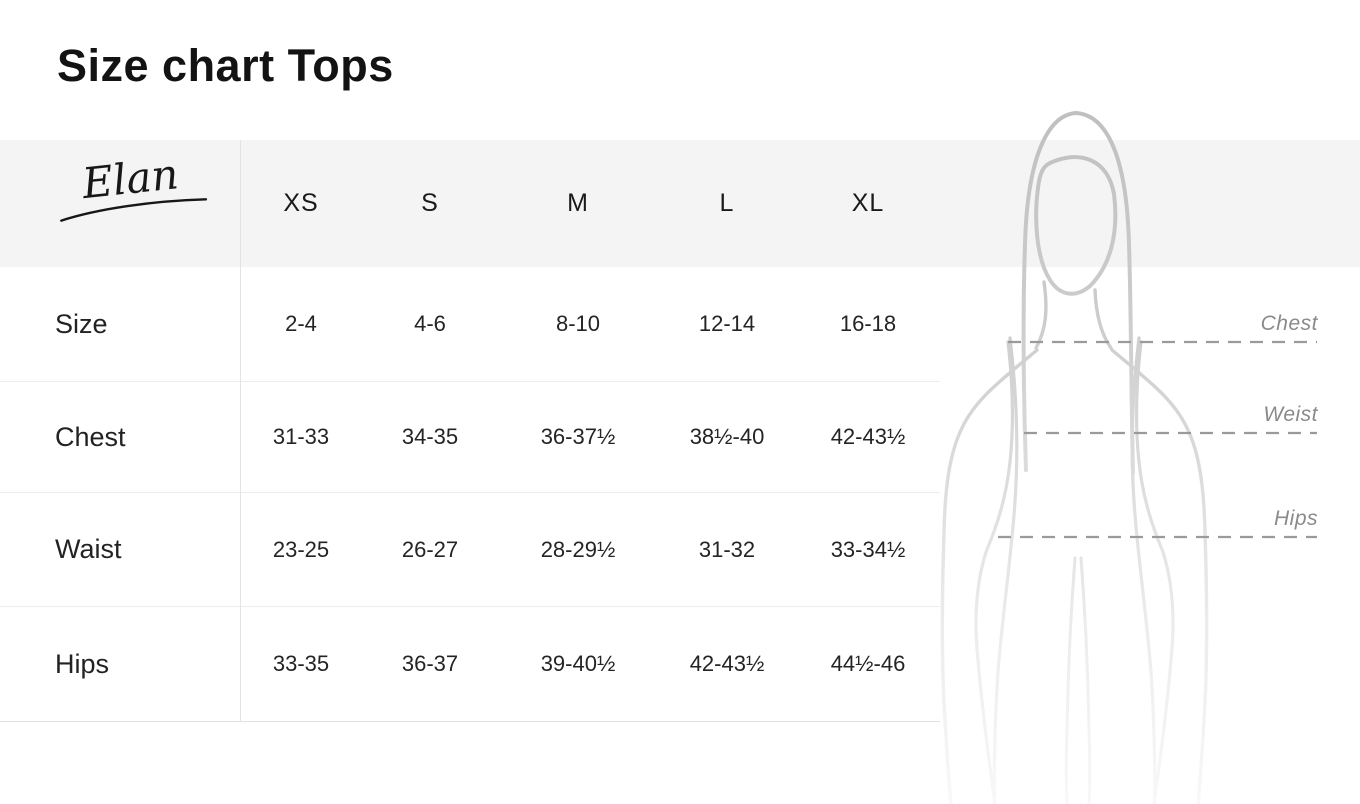 This screenshot has width=1360, height=804. Describe the element at coordinates (301, 323) in the screenshot. I see `cell-size-xs: 2-4` at that location.